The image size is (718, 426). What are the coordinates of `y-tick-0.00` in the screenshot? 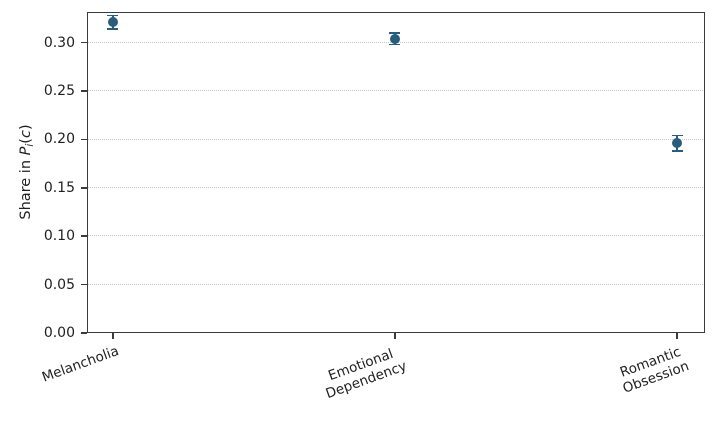 It's located at (84, 333).